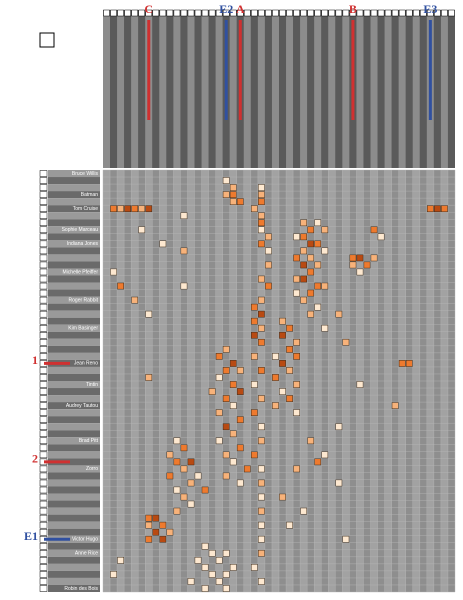 The width and height of the screenshot is (463, 600). What do you see at coordinates (86, 209) in the screenshot?
I see `row-label: Tom Cruise` at bounding box center [86, 209].